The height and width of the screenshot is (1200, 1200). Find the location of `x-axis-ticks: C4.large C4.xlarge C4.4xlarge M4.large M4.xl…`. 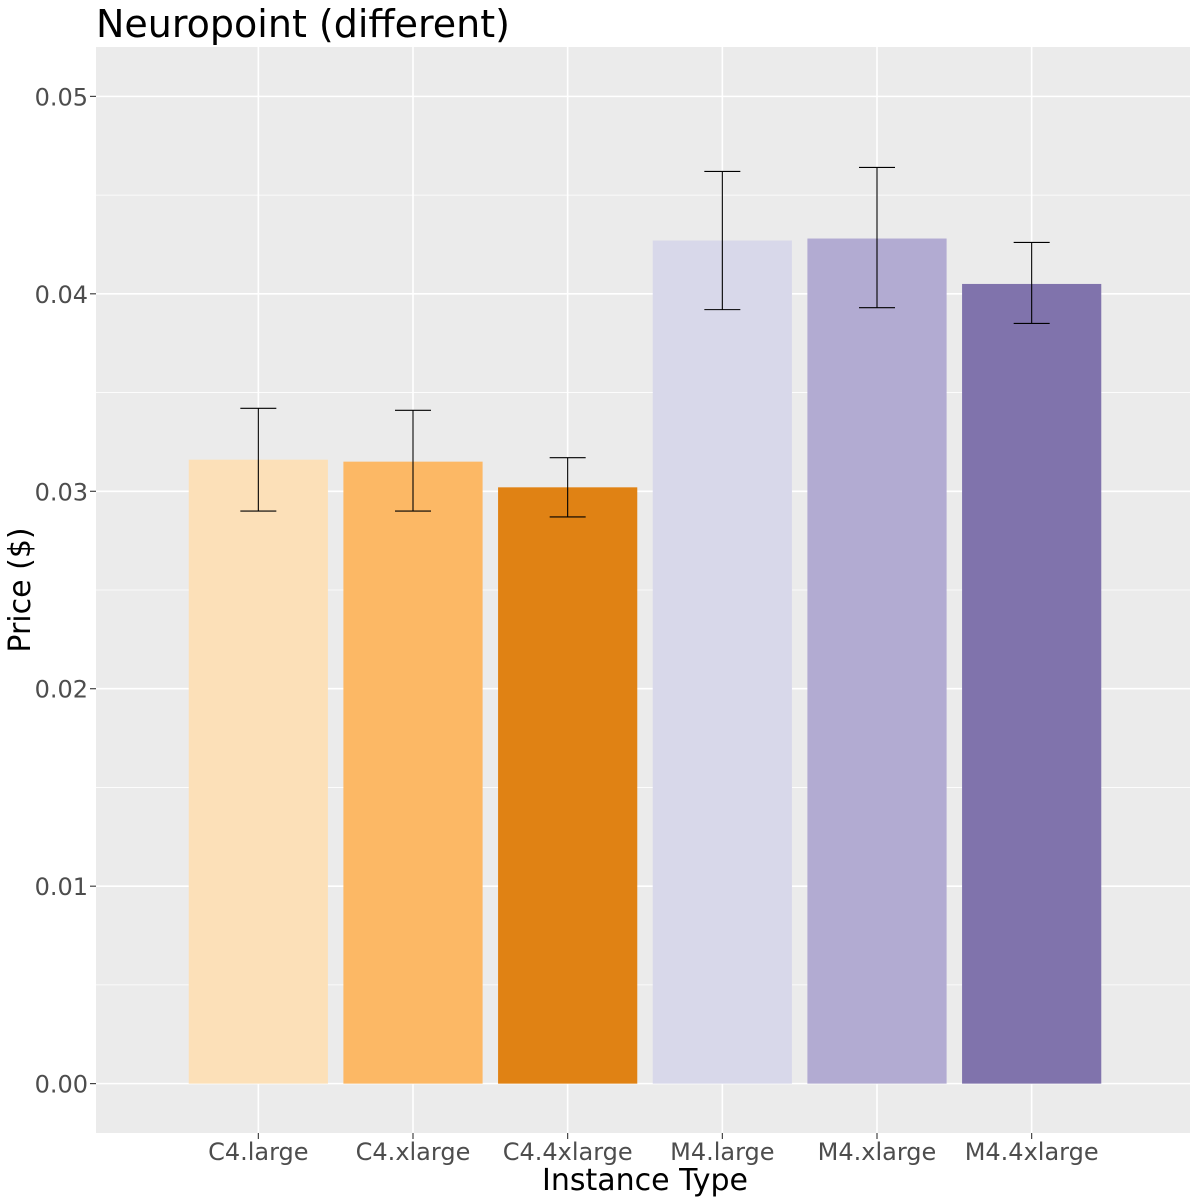

x-axis-ticks: C4.large C4.xlarge C4.4xlarge M4.large M4.xl… is located at coordinates (653, 1149).